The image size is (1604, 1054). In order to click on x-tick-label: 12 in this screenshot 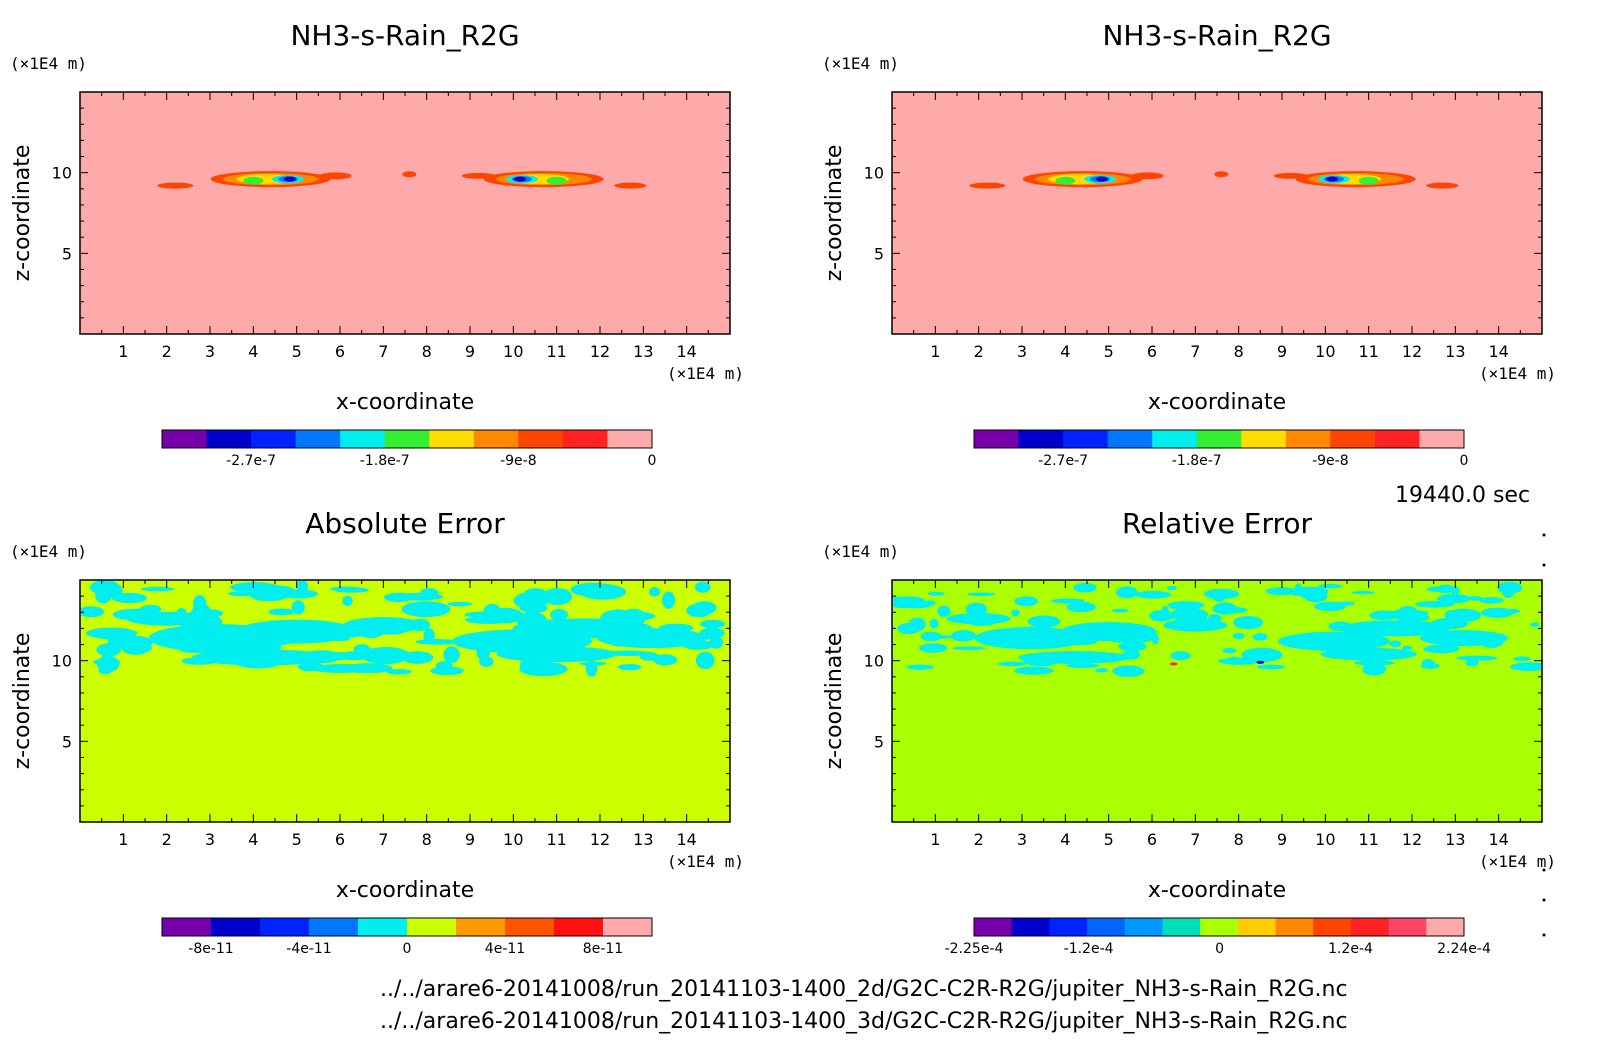, I will do `click(1412, 351)`.